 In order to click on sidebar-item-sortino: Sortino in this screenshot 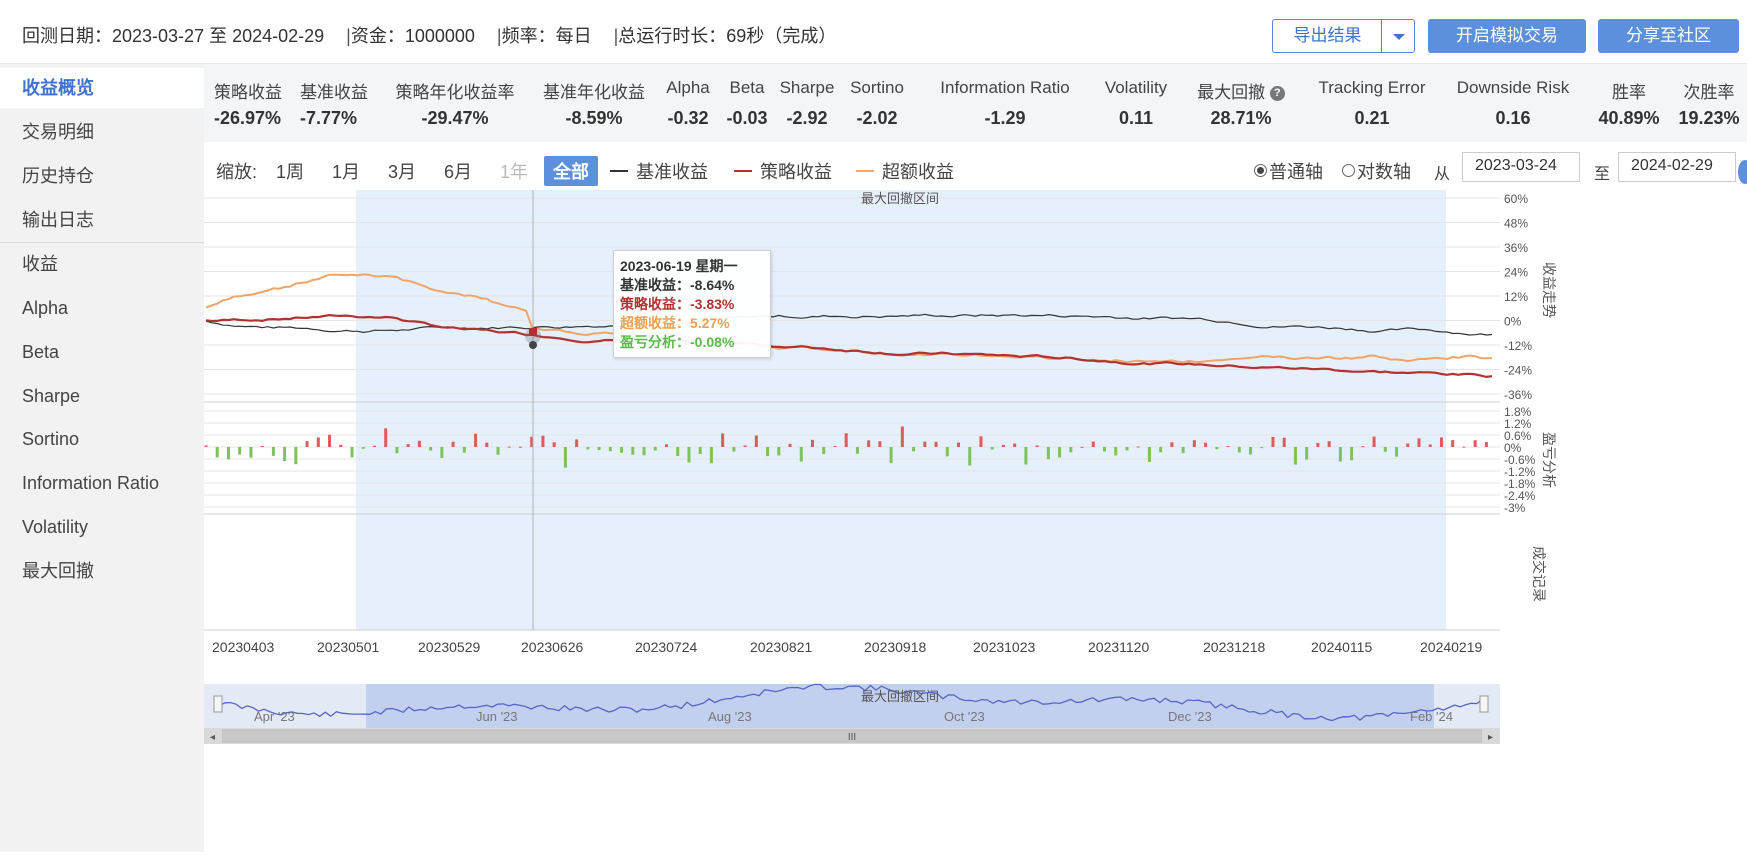, I will do `click(51, 439)`.